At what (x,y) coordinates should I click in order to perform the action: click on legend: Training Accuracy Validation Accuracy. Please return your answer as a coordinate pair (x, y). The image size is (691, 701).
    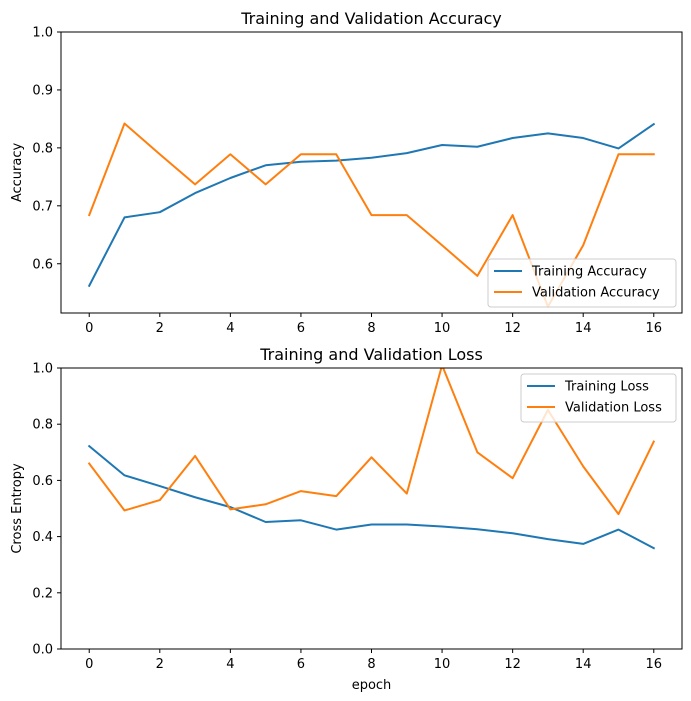
    Looking at the image, I should click on (582, 283).